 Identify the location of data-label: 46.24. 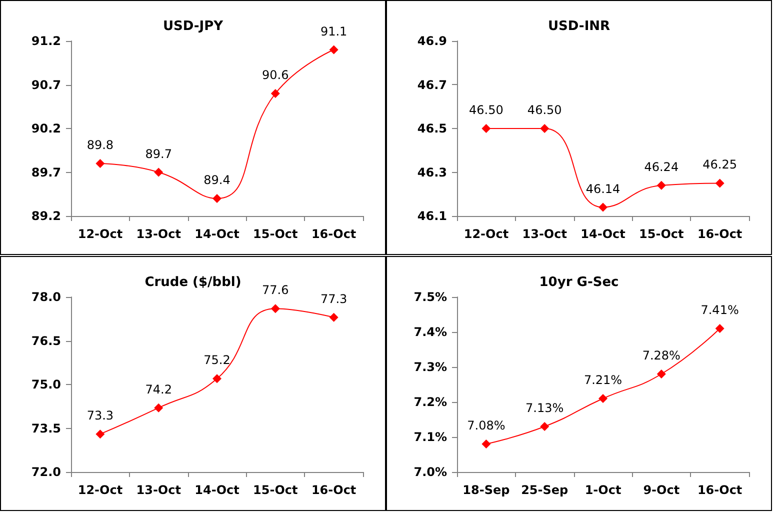
(661, 167).